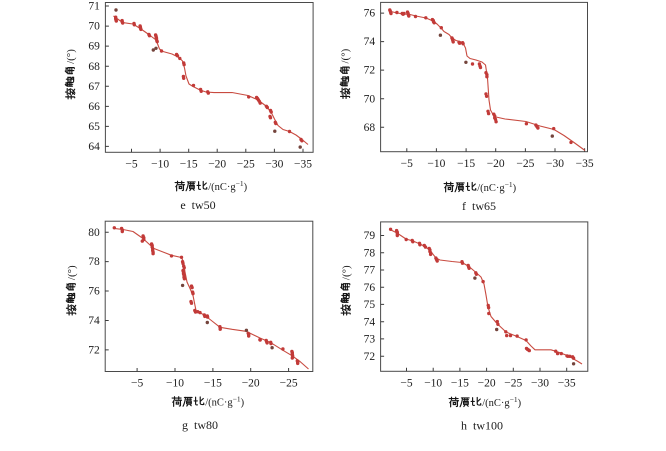 This screenshot has height=451, width=666. What do you see at coordinates (94, 147) in the screenshot?
I see `svg-text: 64` at bounding box center [94, 147].